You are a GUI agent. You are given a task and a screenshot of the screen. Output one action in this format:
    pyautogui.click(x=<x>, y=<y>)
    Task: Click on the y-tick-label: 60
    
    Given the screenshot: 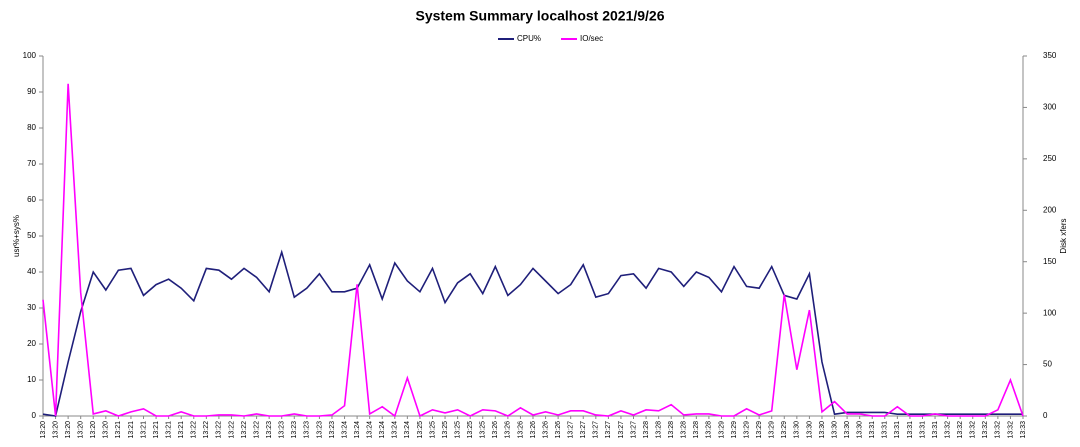 What is the action you would take?
    pyautogui.click(x=31, y=199)
    